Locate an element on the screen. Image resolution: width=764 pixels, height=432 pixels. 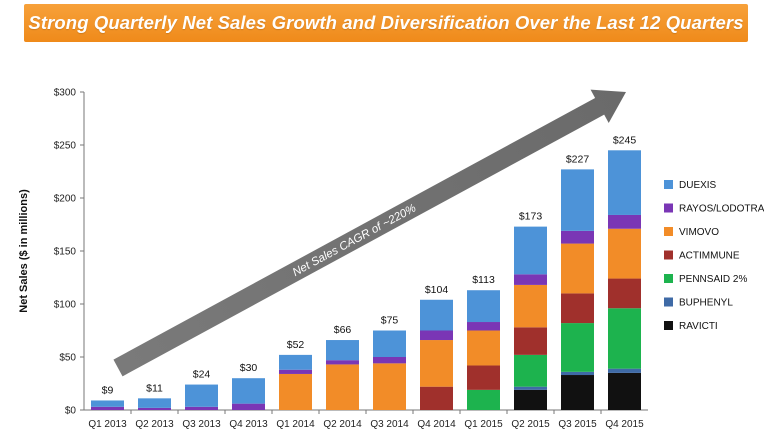
bar-total-label: $30 is located at coordinates (249, 368).